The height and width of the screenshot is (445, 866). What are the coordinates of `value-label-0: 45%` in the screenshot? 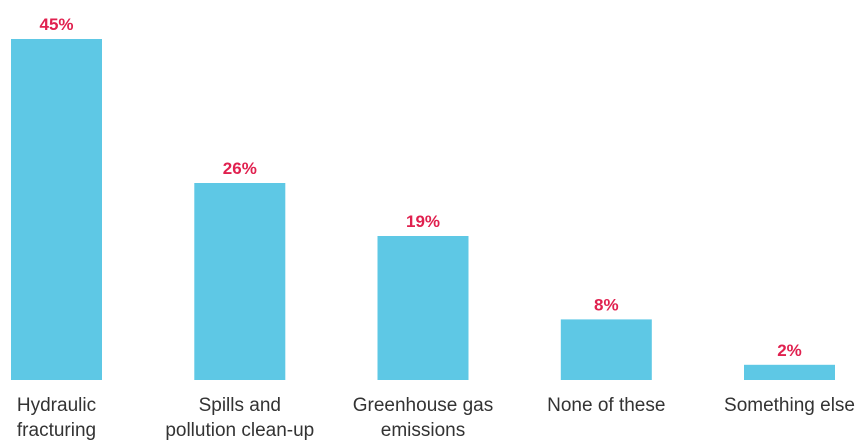 It's located at (56, 24).